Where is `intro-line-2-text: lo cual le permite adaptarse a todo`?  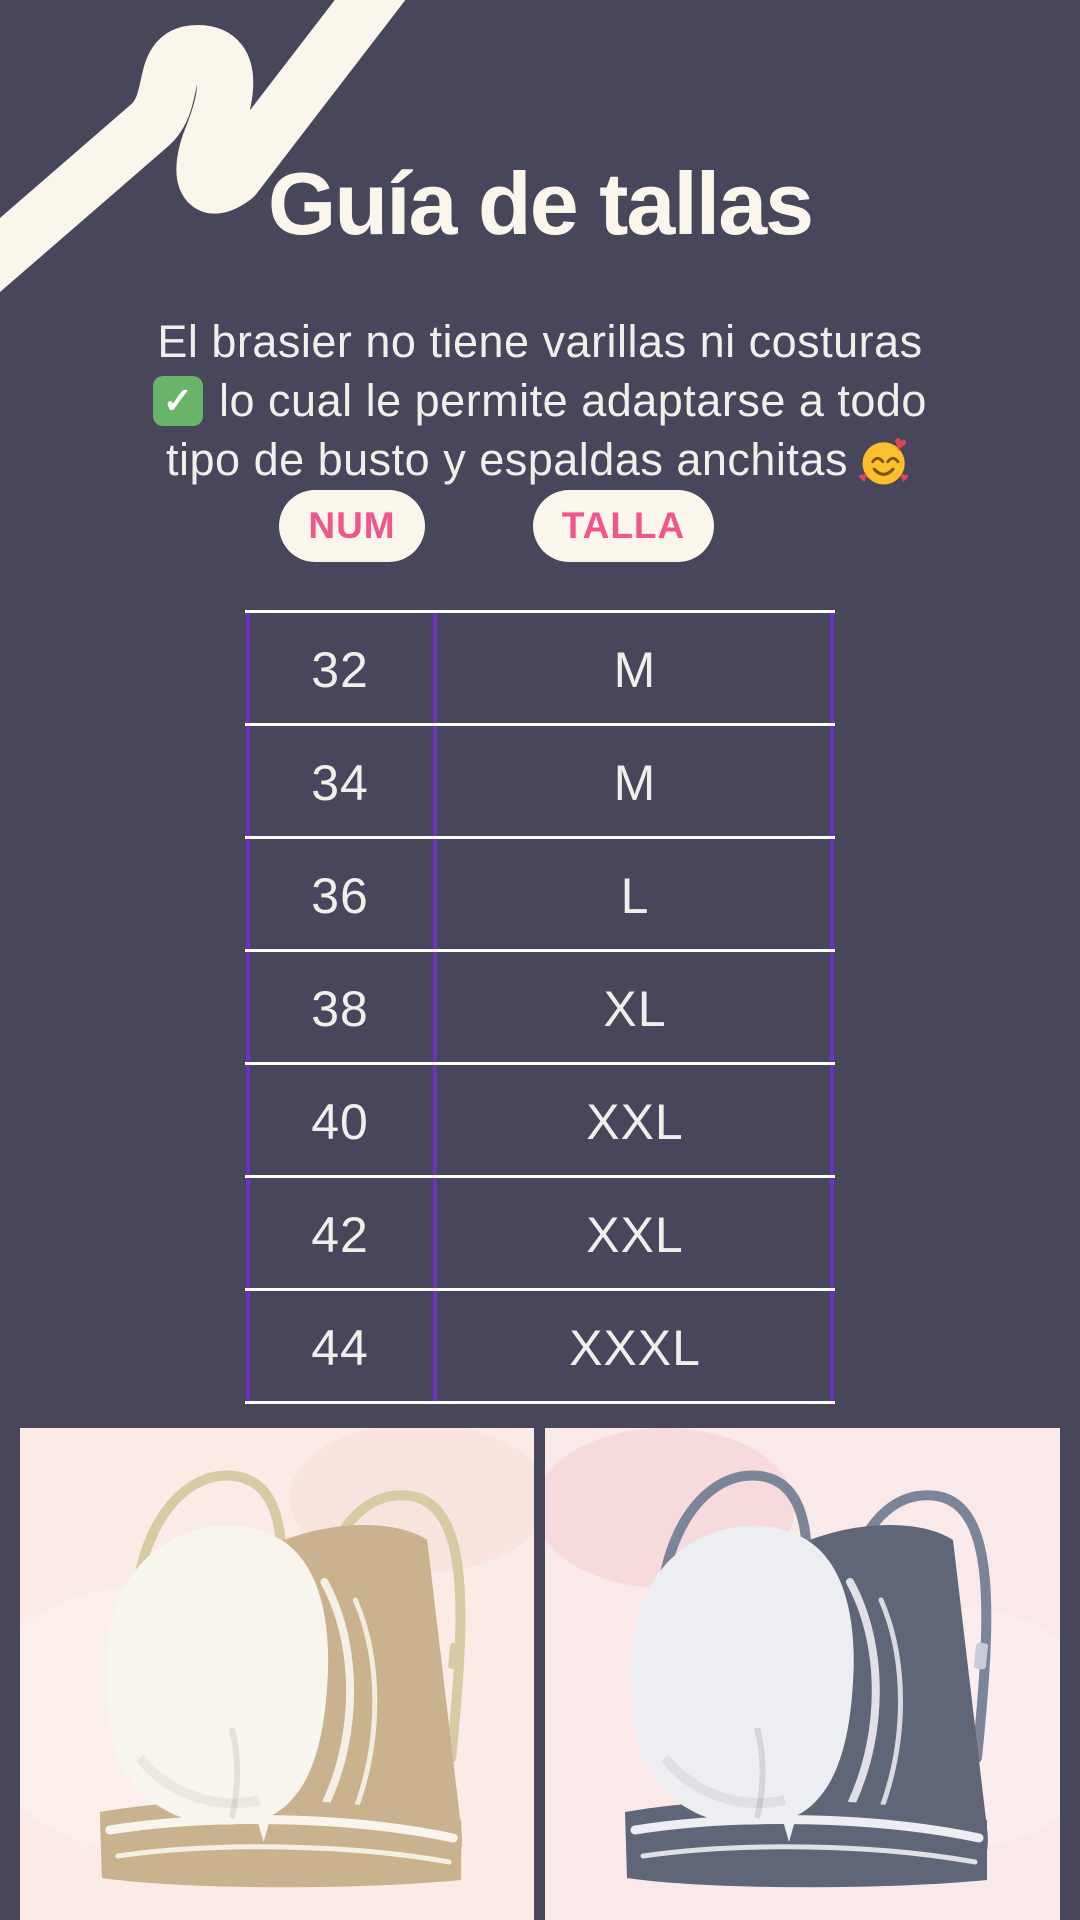
intro-line-2-text: lo cual le permite adaptarse a todo is located at coordinates (573, 400).